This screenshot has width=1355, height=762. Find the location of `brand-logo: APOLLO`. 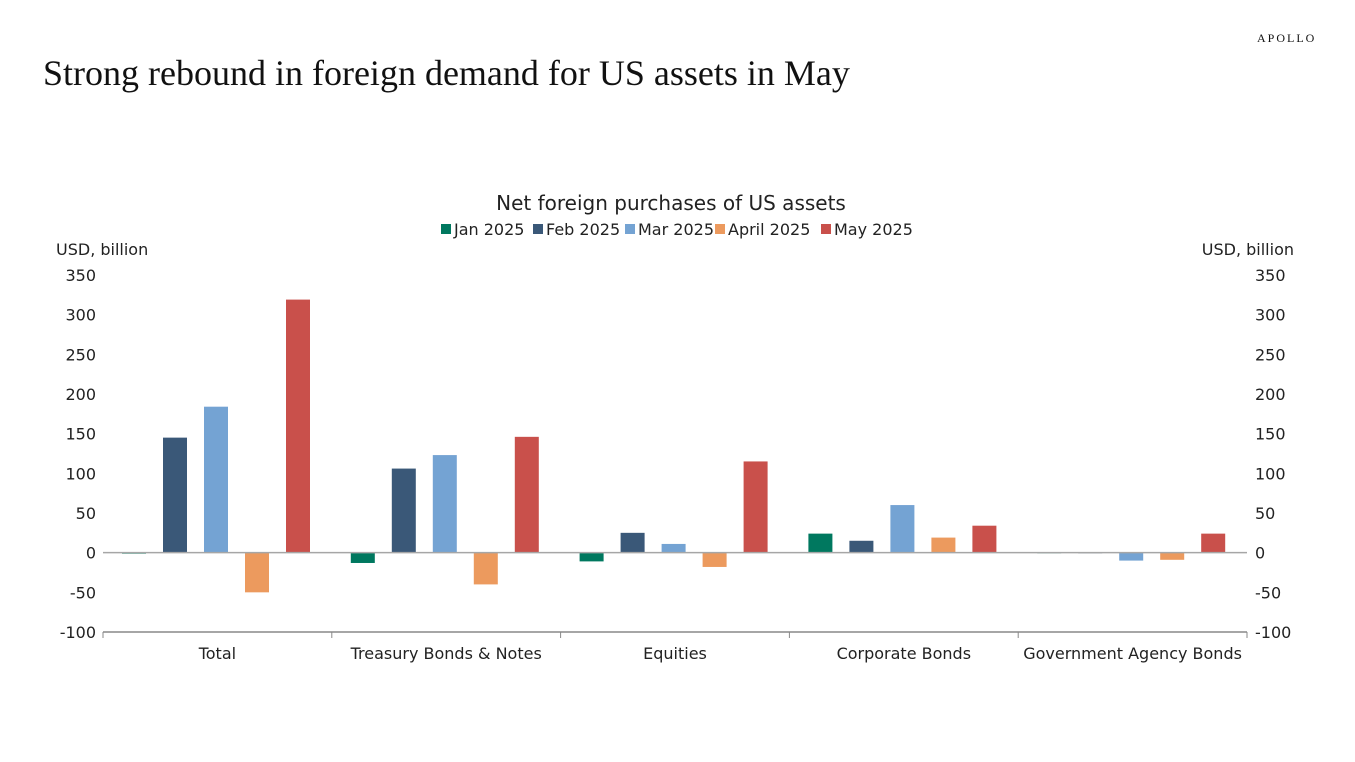

brand-logo: APOLLO is located at coordinates (1287, 38).